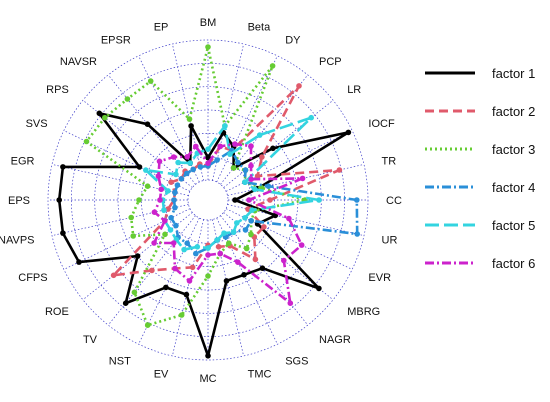  What do you see at coordinates (513, 187) in the screenshot?
I see `legend-label: factor 4` at bounding box center [513, 187].